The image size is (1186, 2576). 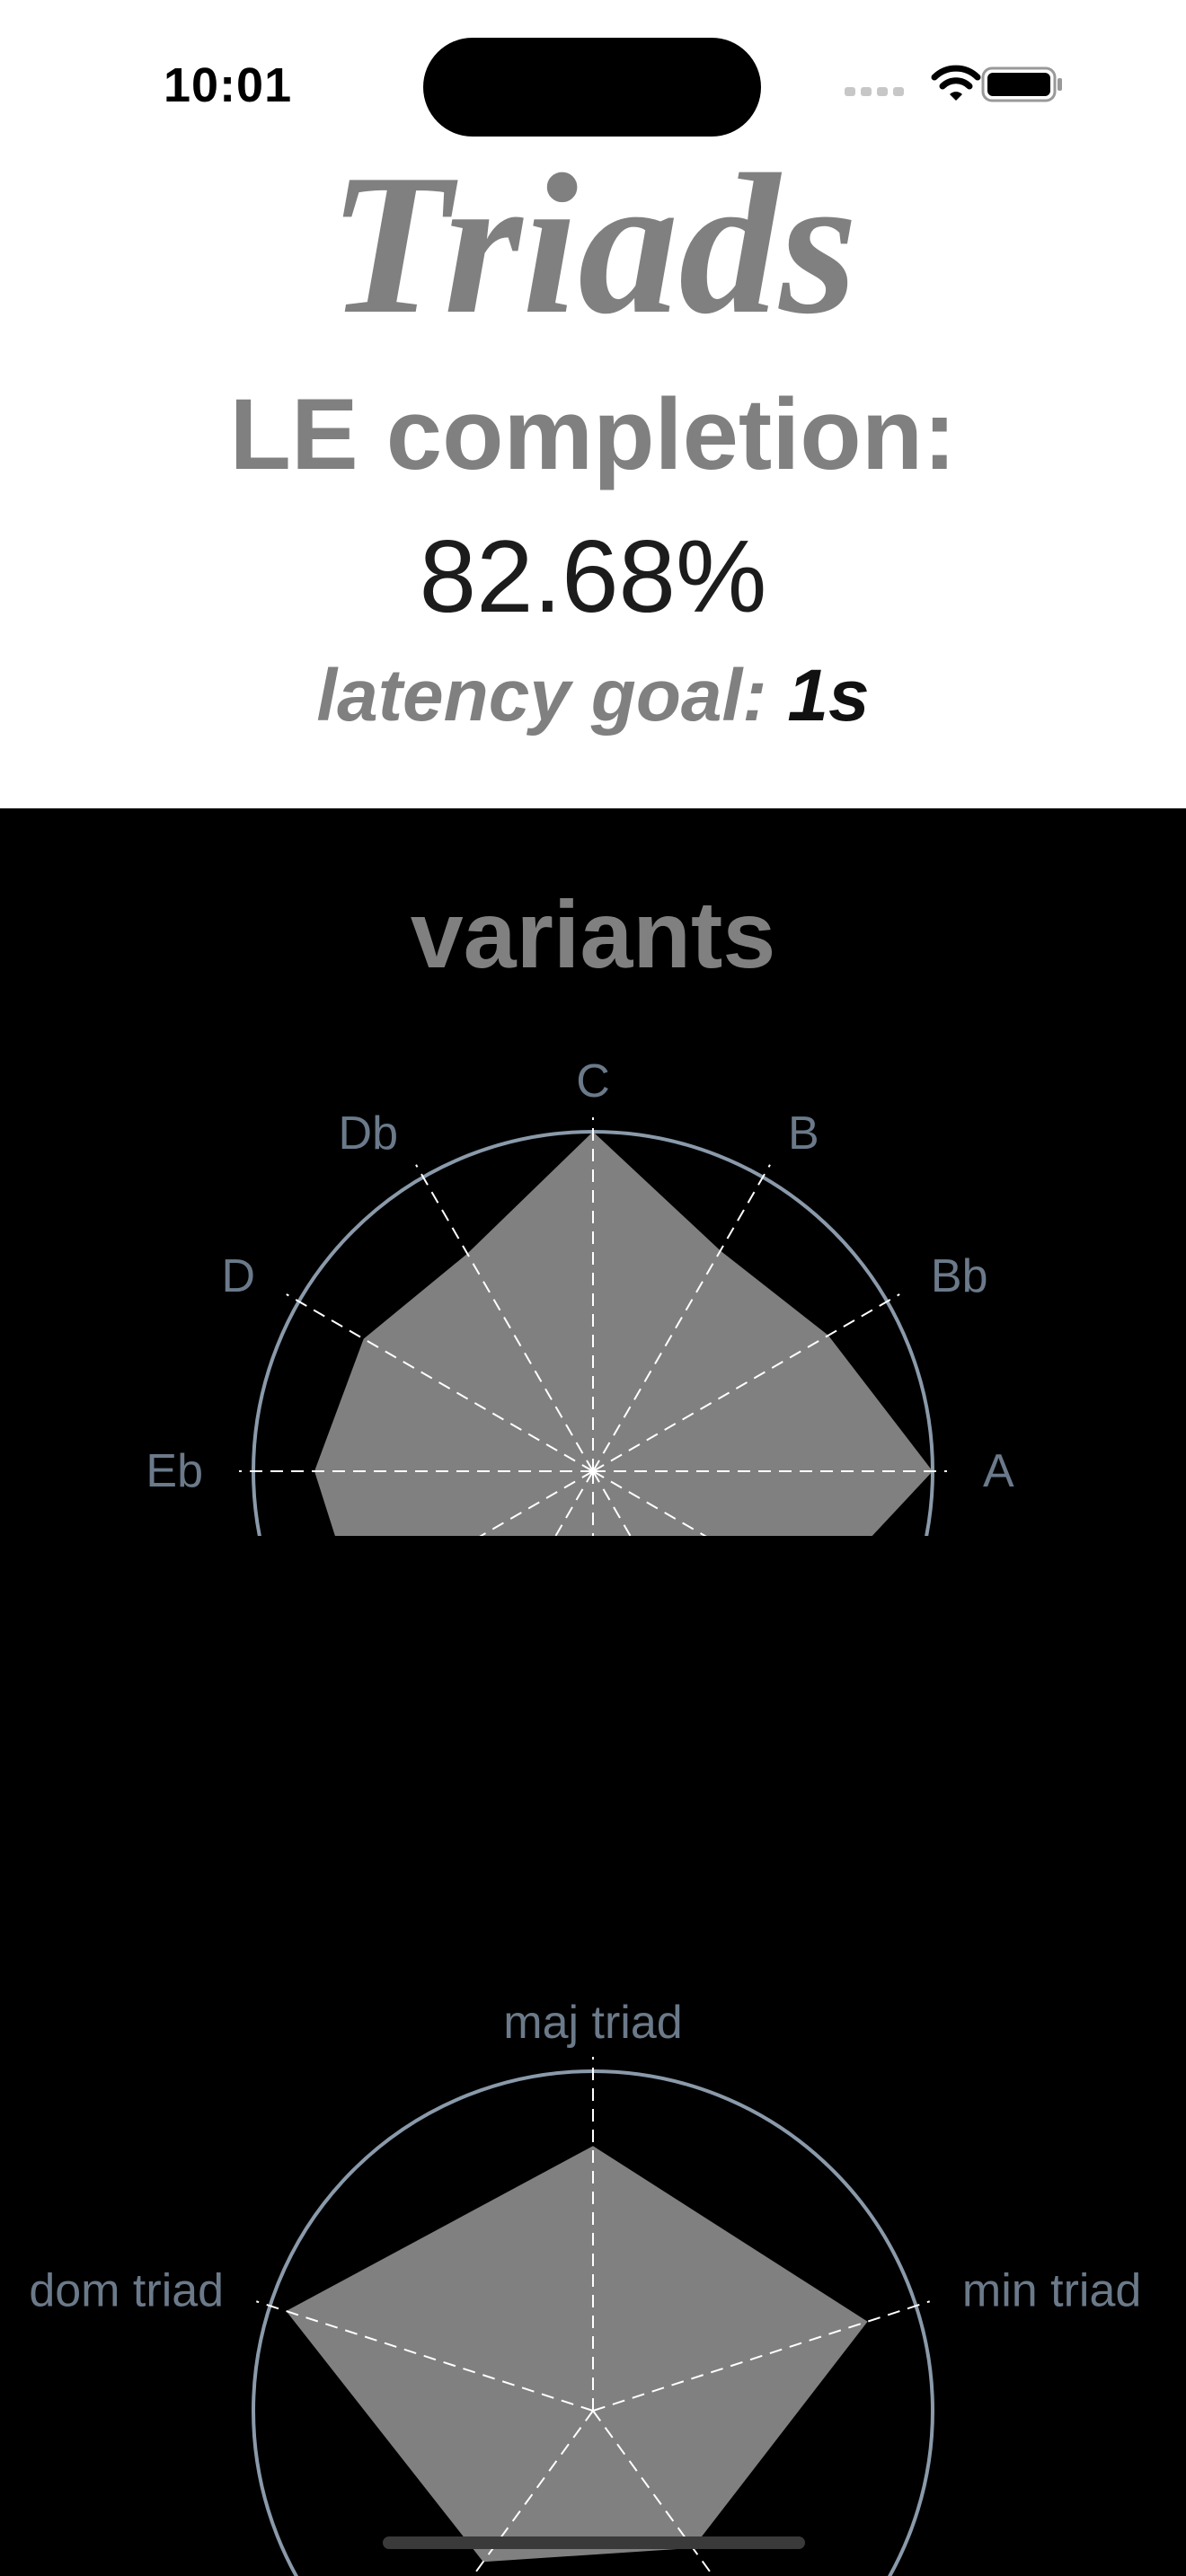 What do you see at coordinates (592, 87) in the screenshot?
I see `dynamic-island` at bounding box center [592, 87].